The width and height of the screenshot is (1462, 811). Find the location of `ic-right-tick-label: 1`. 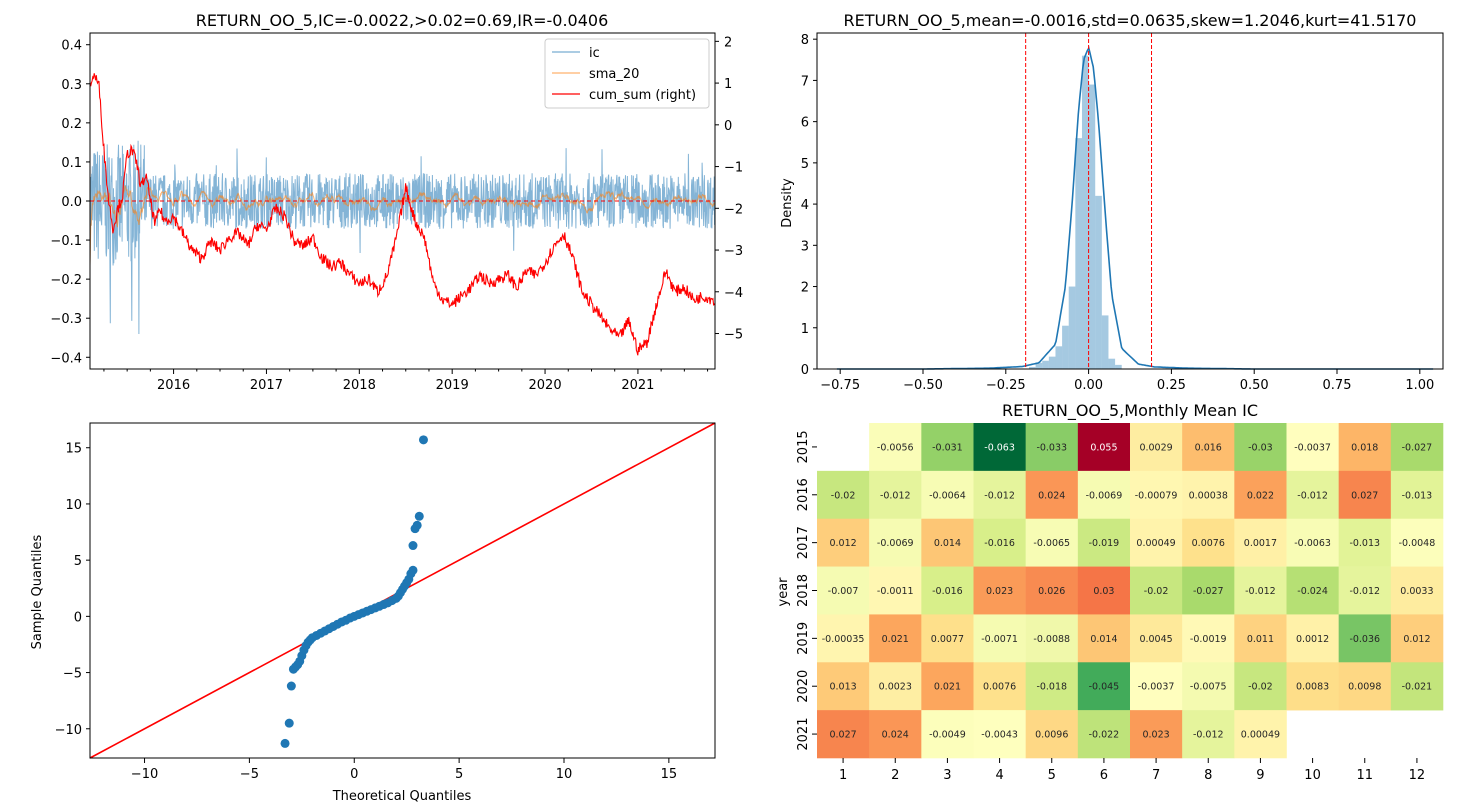

ic-right-tick-label: 1 is located at coordinates (728, 84).